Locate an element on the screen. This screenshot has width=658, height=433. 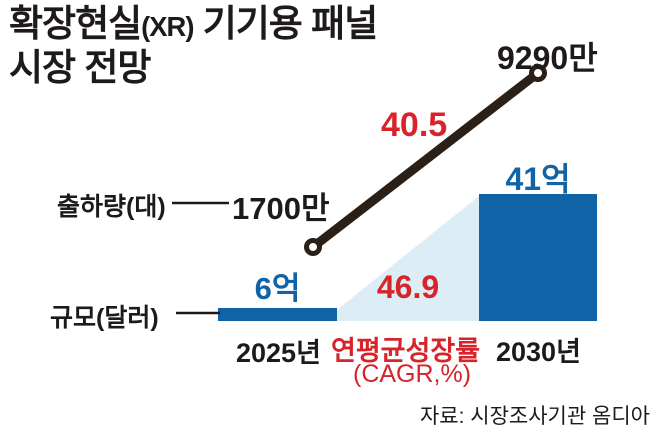
growth-triangle-shape is located at coordinates (401, 258).